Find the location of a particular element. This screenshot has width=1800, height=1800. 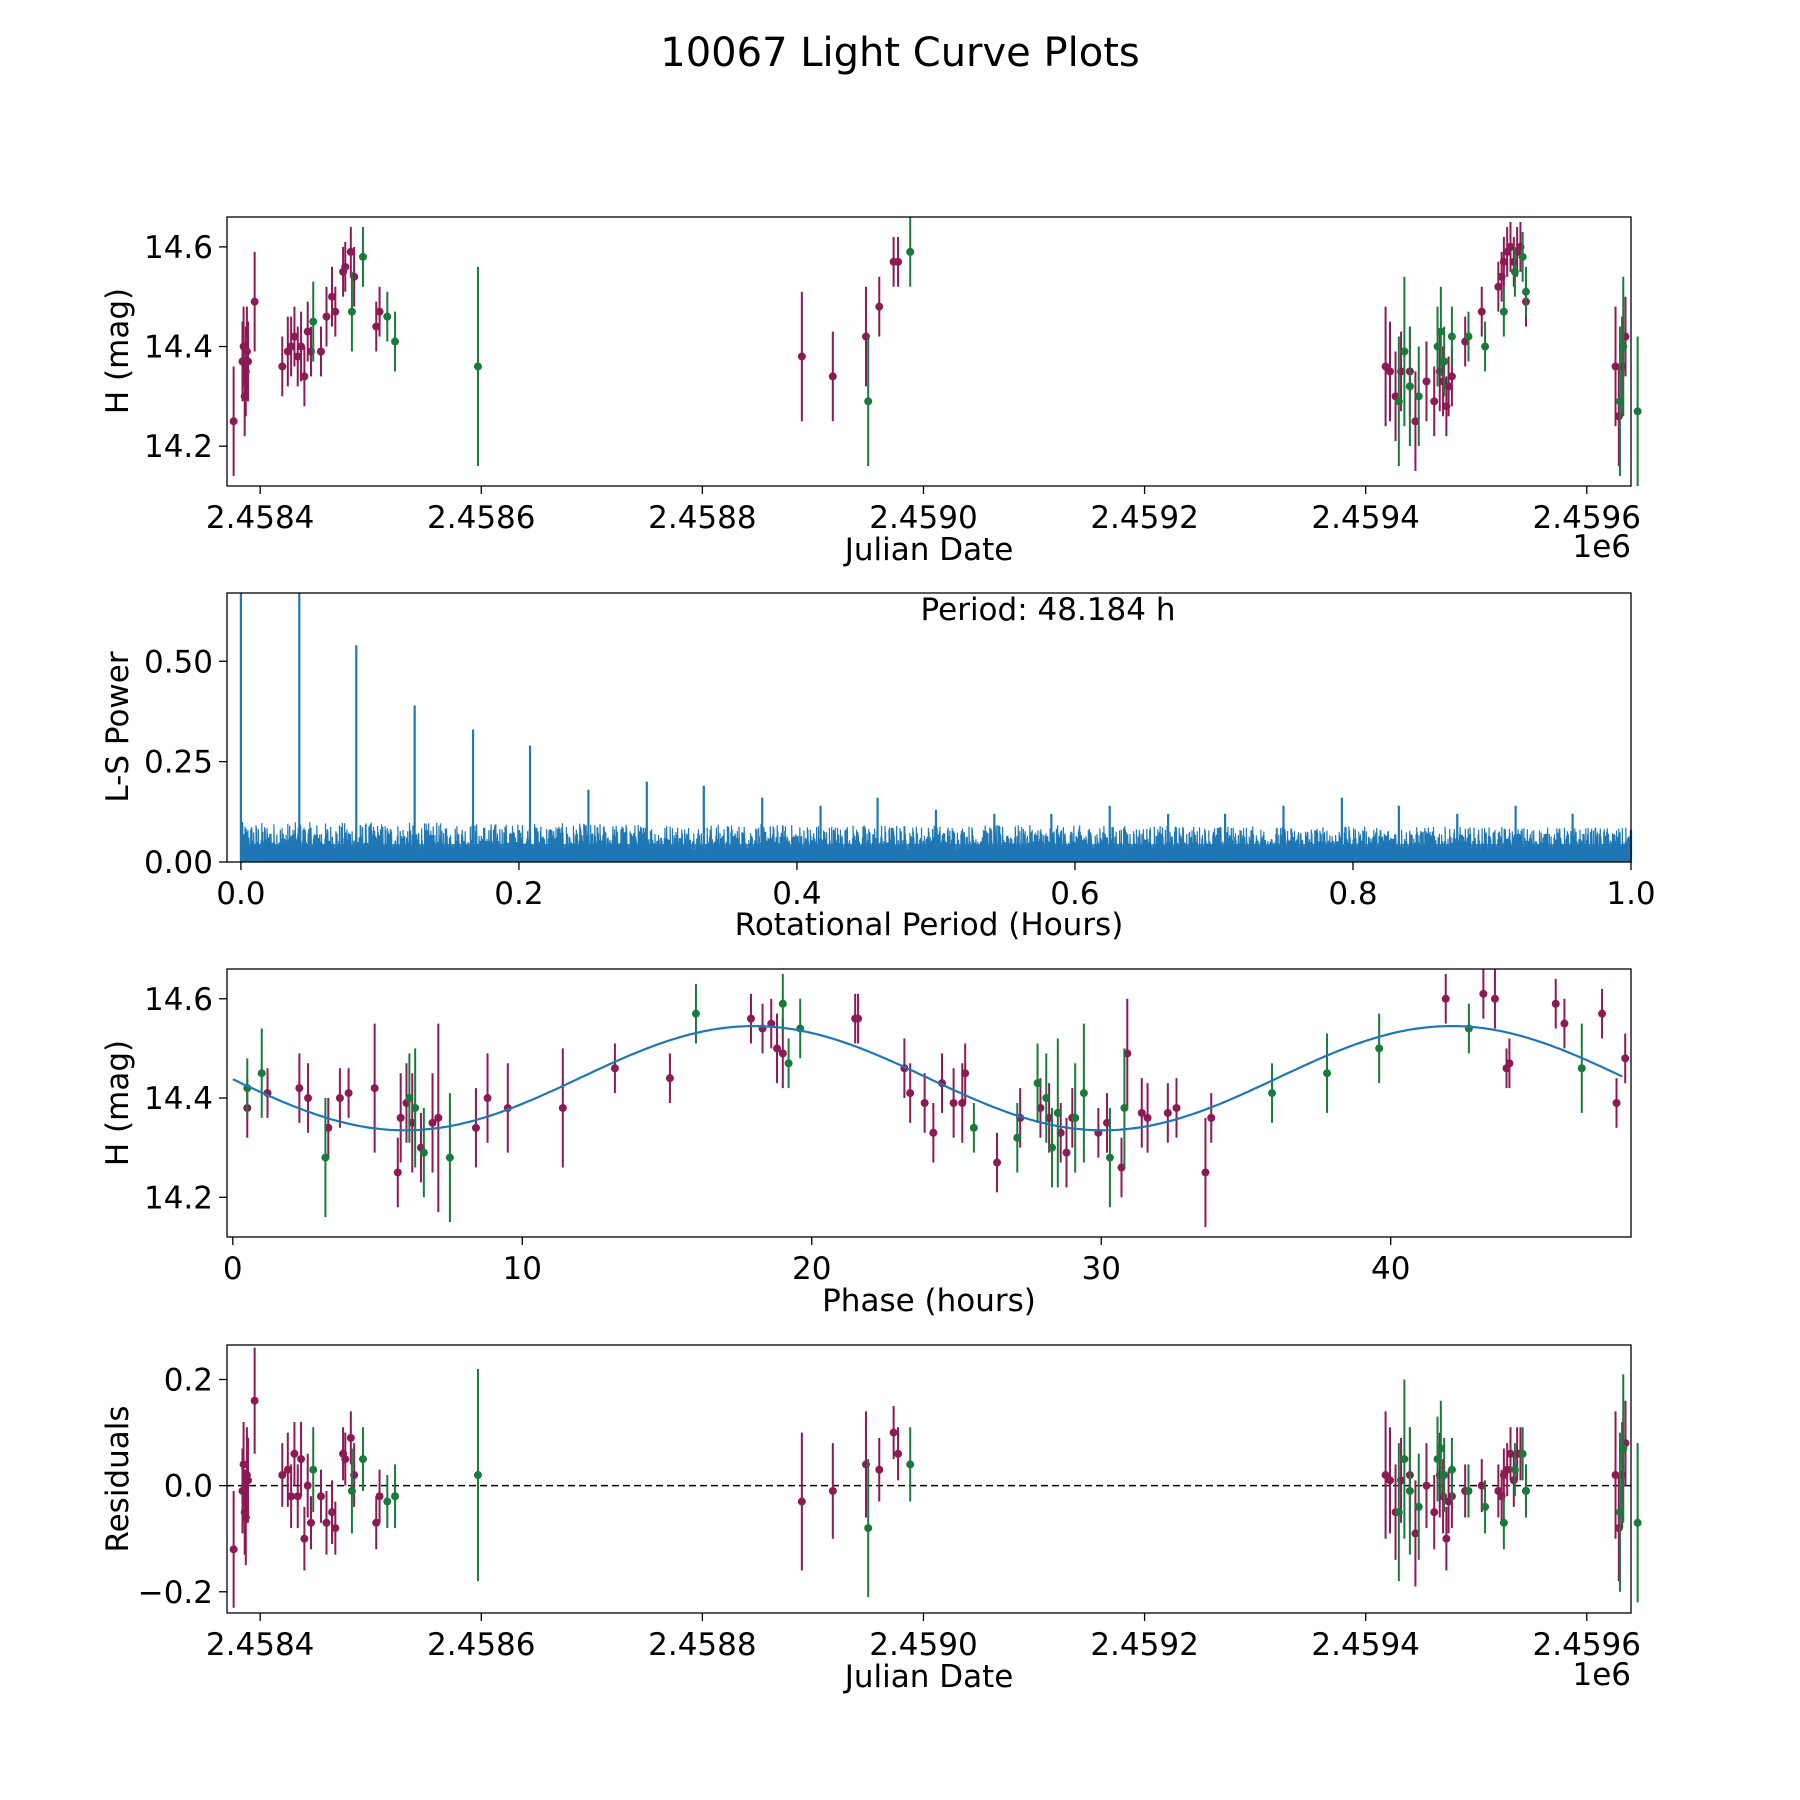

periodogram-marks is located at coordinates (936, 728).